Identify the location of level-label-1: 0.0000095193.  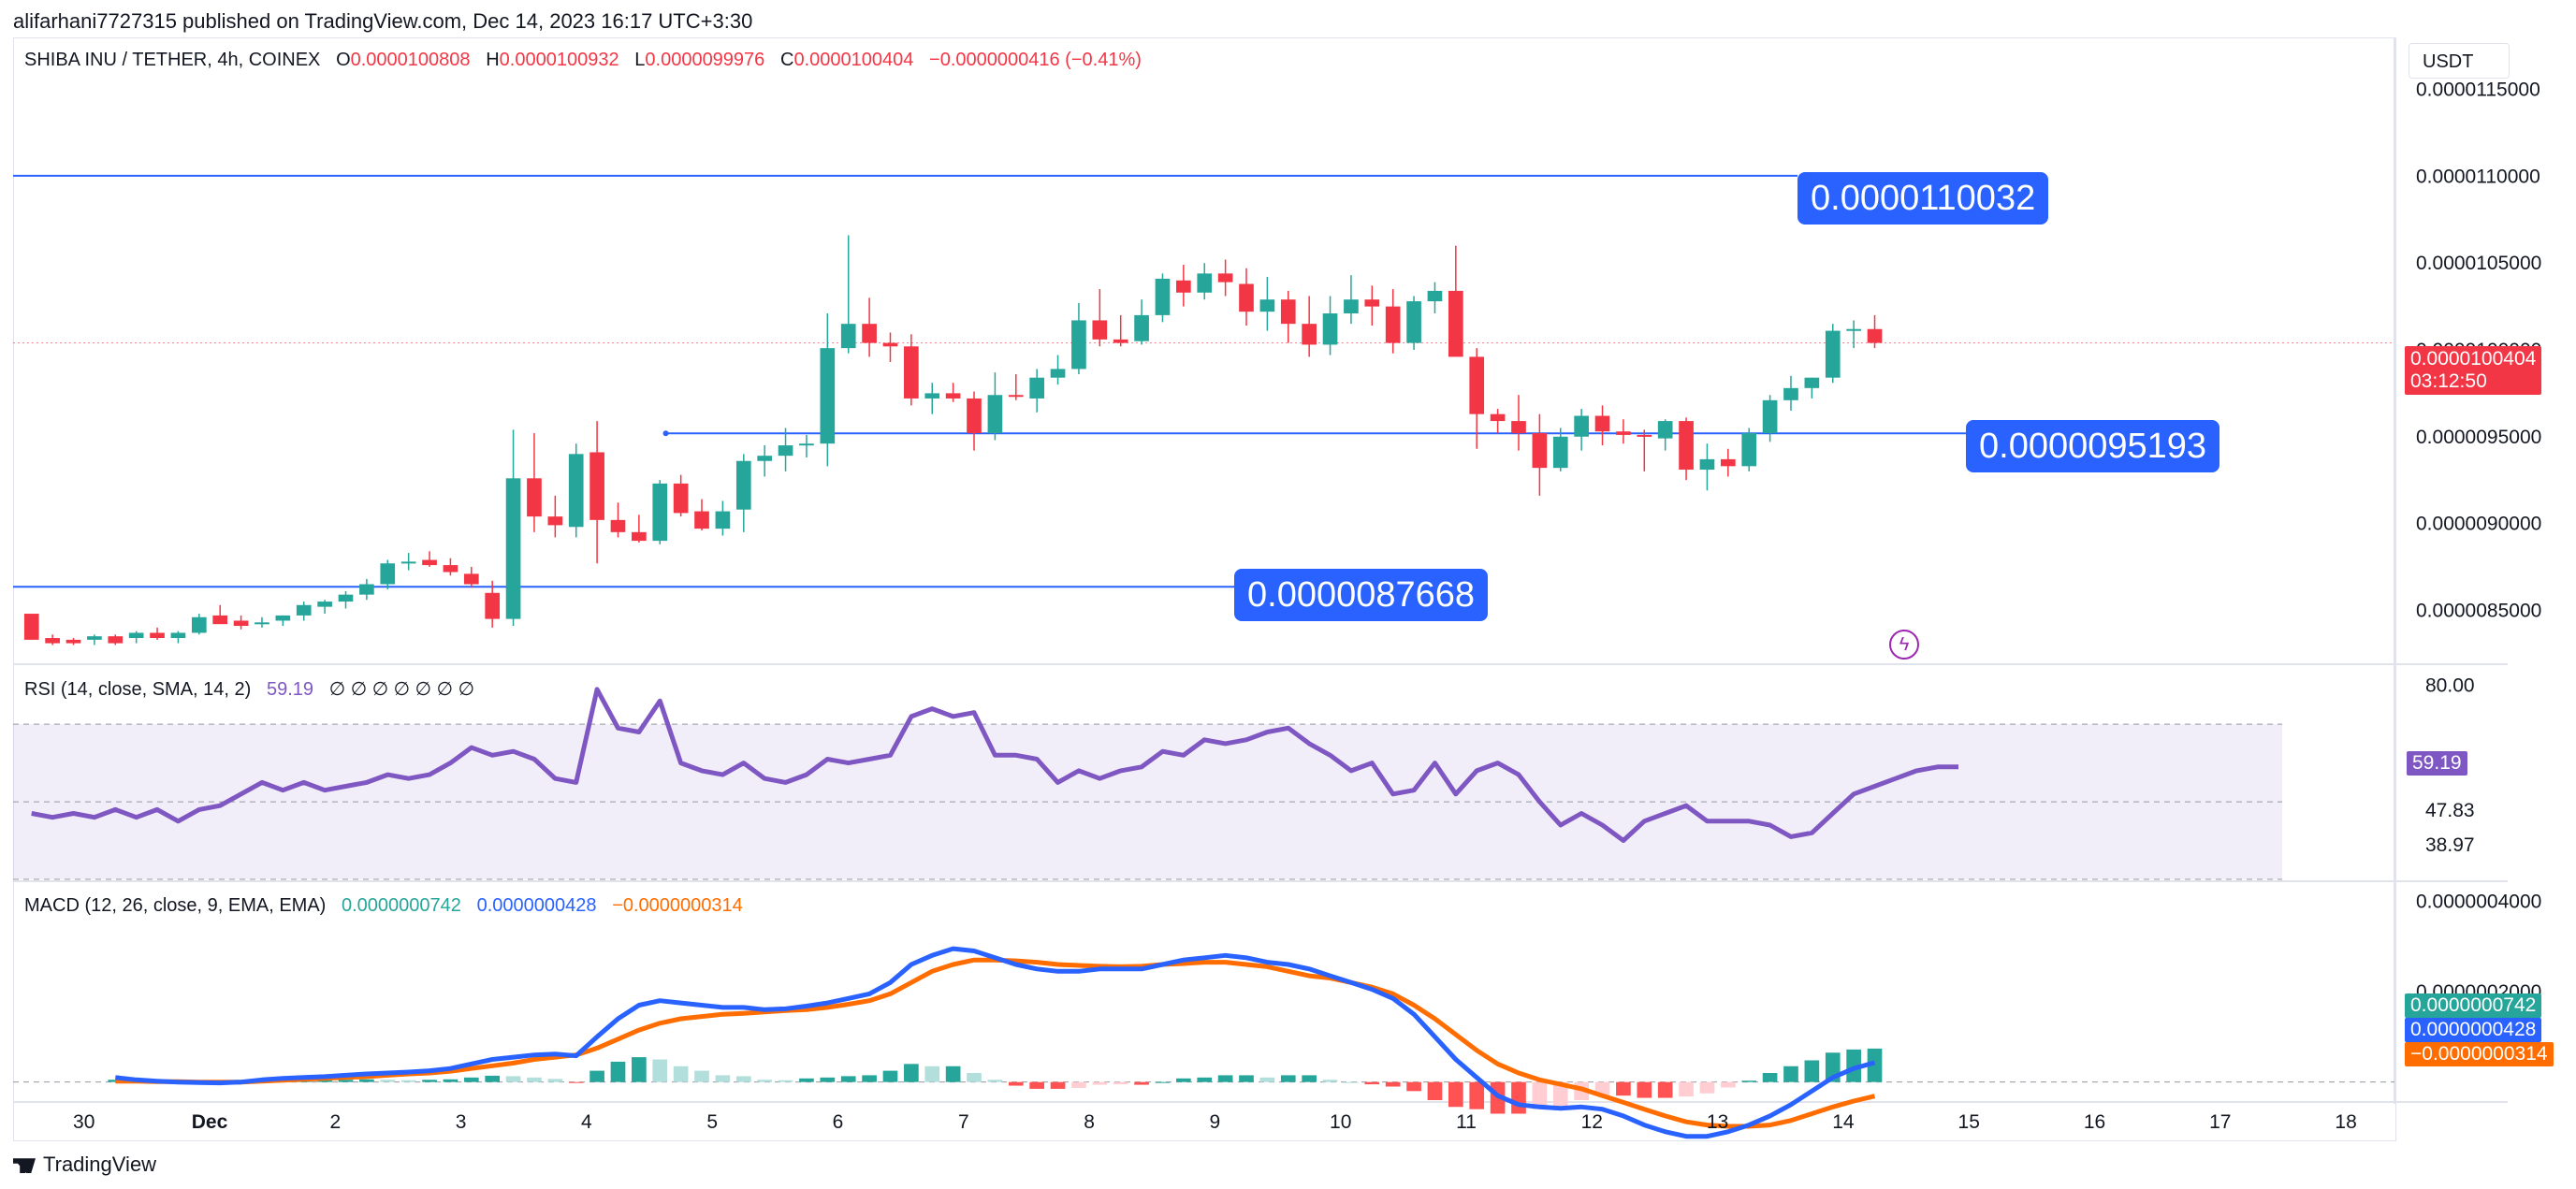
(2093, 446).